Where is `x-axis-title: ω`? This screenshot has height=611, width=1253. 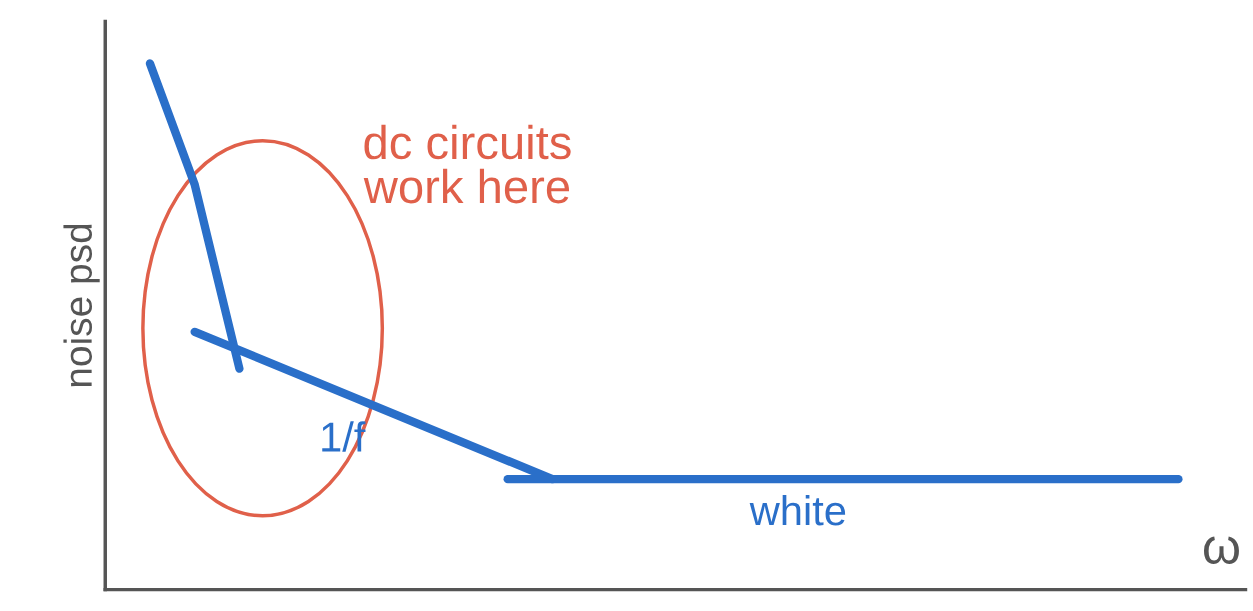
x-axis-title: ω is located at coordinates (1221, 550).